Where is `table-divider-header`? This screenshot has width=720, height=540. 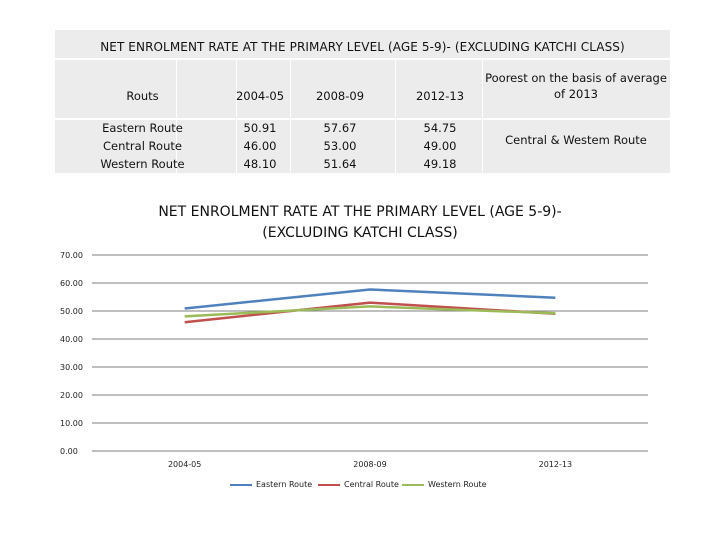 table-divider-header is located at coordinates (362, 119).